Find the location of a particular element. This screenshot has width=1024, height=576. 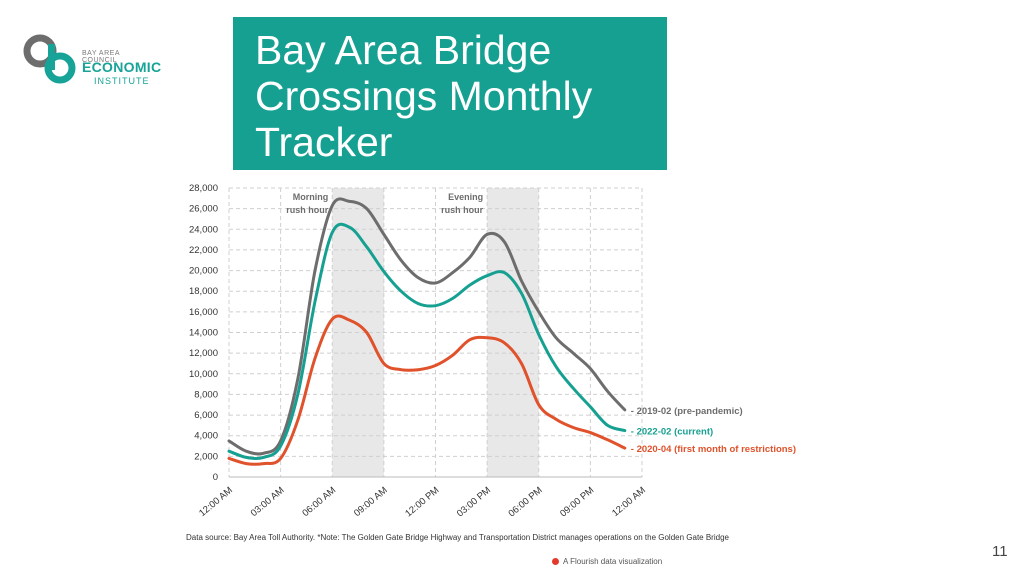

y-tick-label: 8,000 is located at coordinates (206, 394).